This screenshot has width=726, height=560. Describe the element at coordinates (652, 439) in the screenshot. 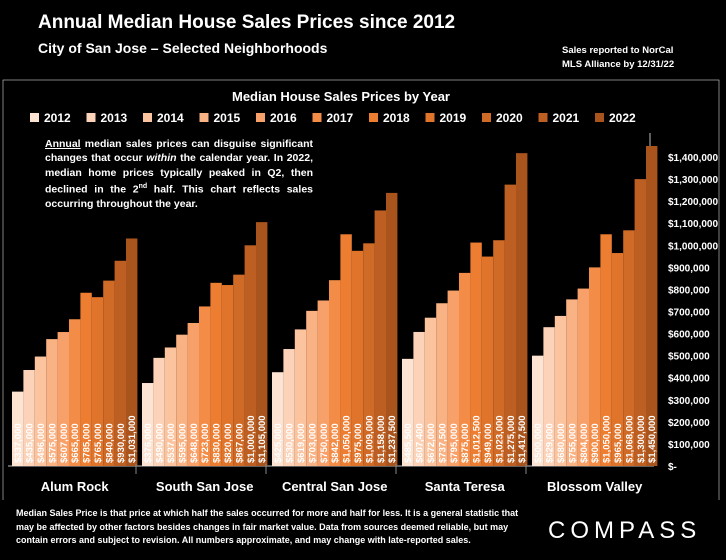

I see `bar-value-label: $1,450,000` at that location.